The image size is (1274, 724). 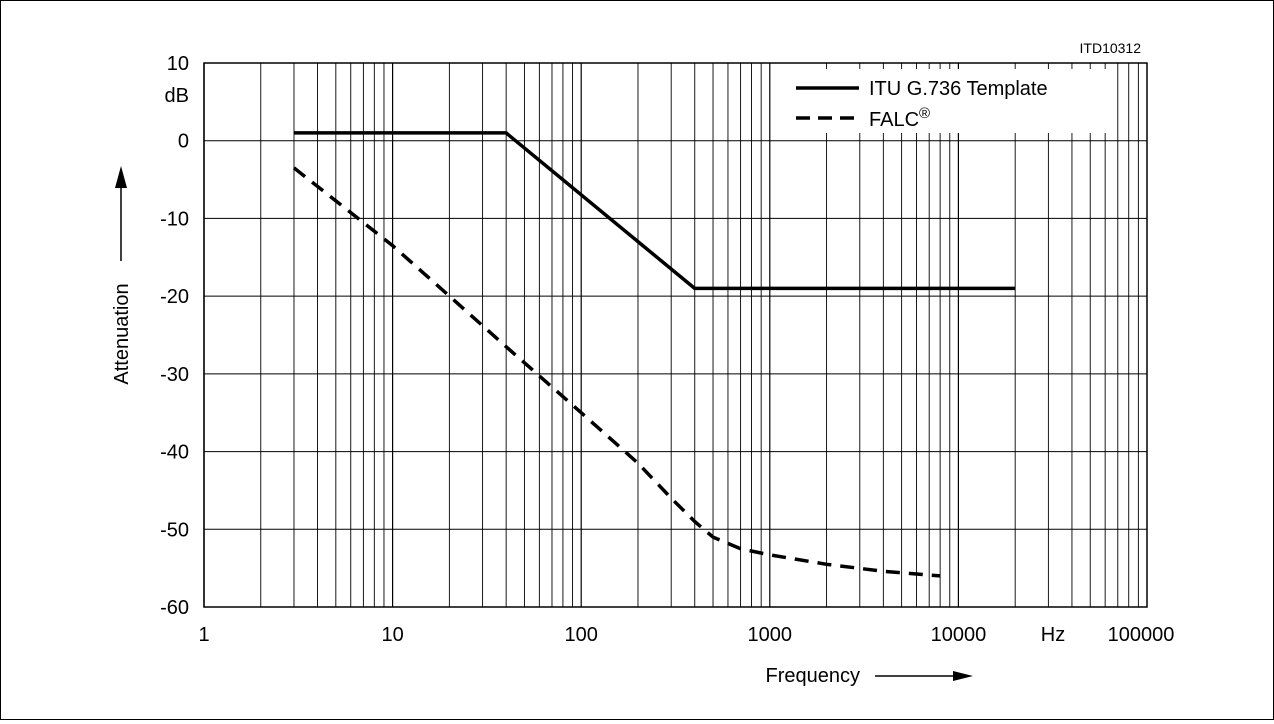 I want to click on y-axis-title-group: Attenuation, so click(x=122, y=275).